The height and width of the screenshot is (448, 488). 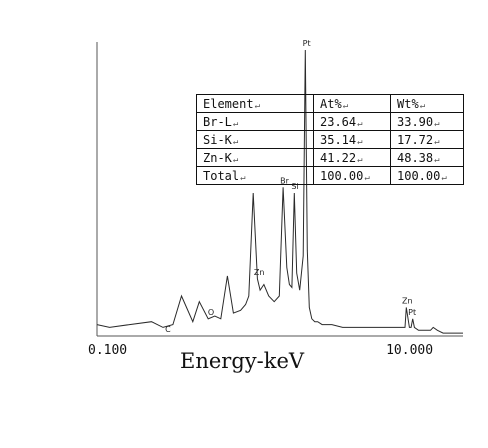 What do you see at coordinates (352, 103) in the screenshot?
I see `table-cell: At%↵` at bounding box center [352, 103].